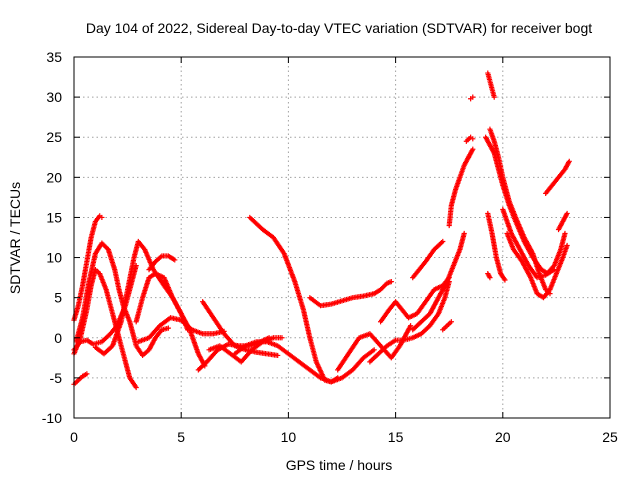 This screenshot has width=640, height=480. Describe the element at coordinates (339, 465) in the screenshot. I see `x-axis-label: GPS time / hours` at that location.